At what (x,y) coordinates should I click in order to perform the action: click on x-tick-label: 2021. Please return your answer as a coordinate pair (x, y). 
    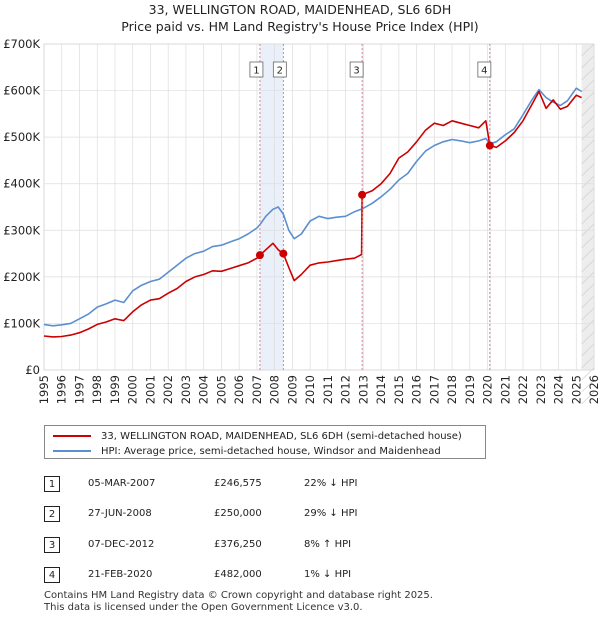
    Looking at the image, I should click on (505, 389).